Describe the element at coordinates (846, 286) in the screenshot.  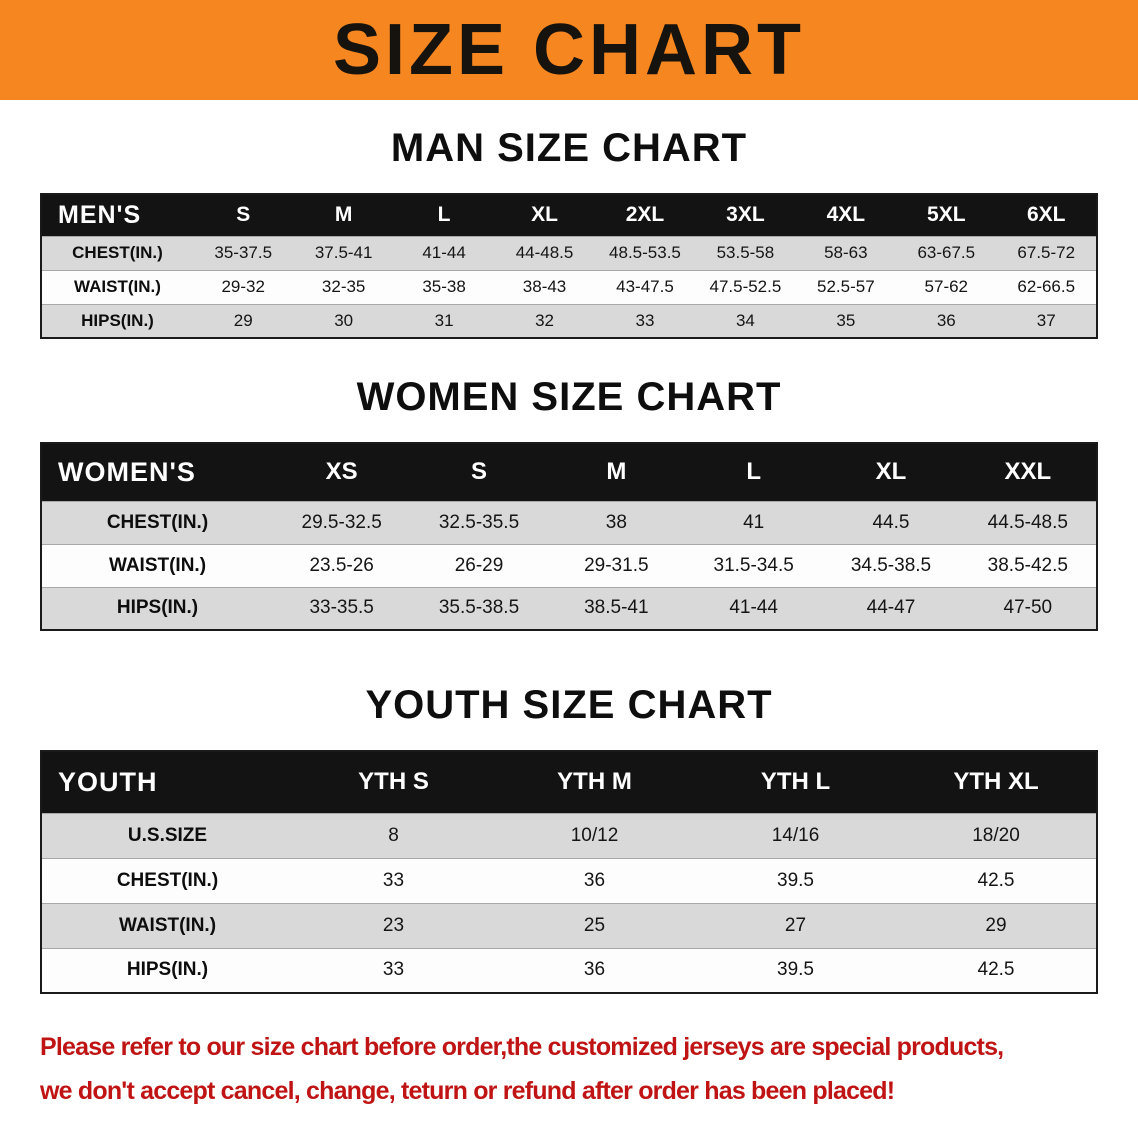
I see `size-value-cell: 52.5-57` at that location.